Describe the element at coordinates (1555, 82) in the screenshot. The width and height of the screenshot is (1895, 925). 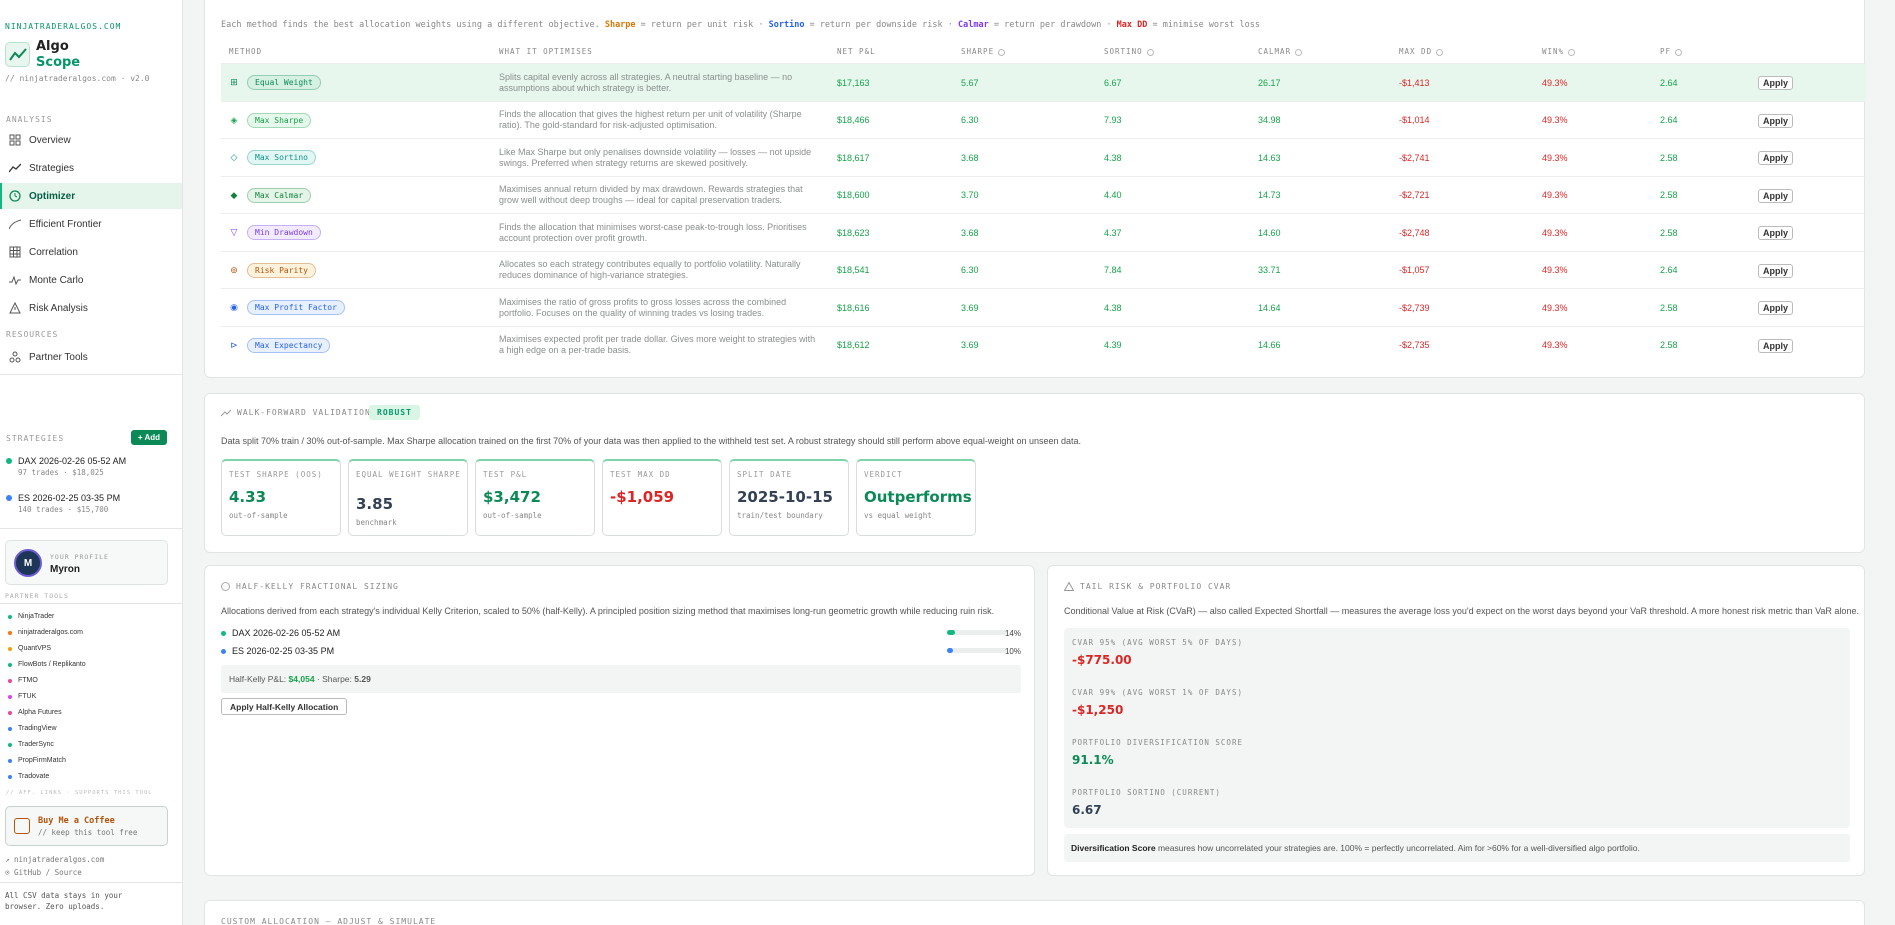
I see `win-value: 49.3%` at that location.